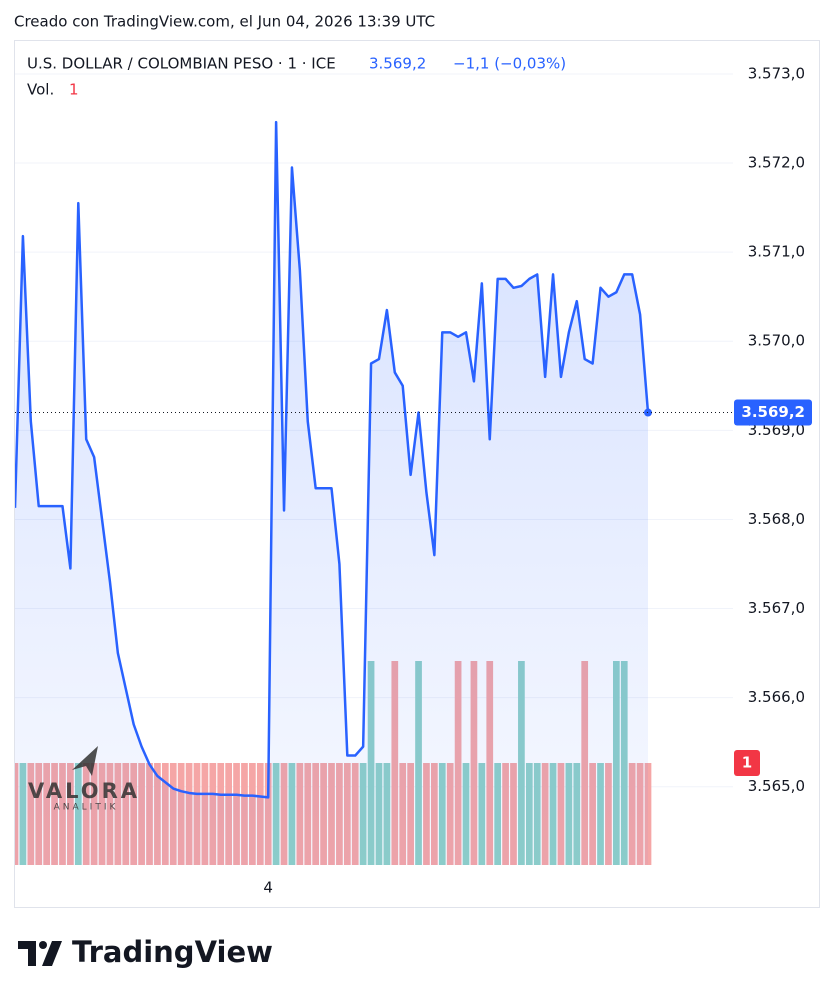  Describe the element at coordinates (776, 608) in the screenshot. I see `y-tick-label: 3.567,0` at that location.